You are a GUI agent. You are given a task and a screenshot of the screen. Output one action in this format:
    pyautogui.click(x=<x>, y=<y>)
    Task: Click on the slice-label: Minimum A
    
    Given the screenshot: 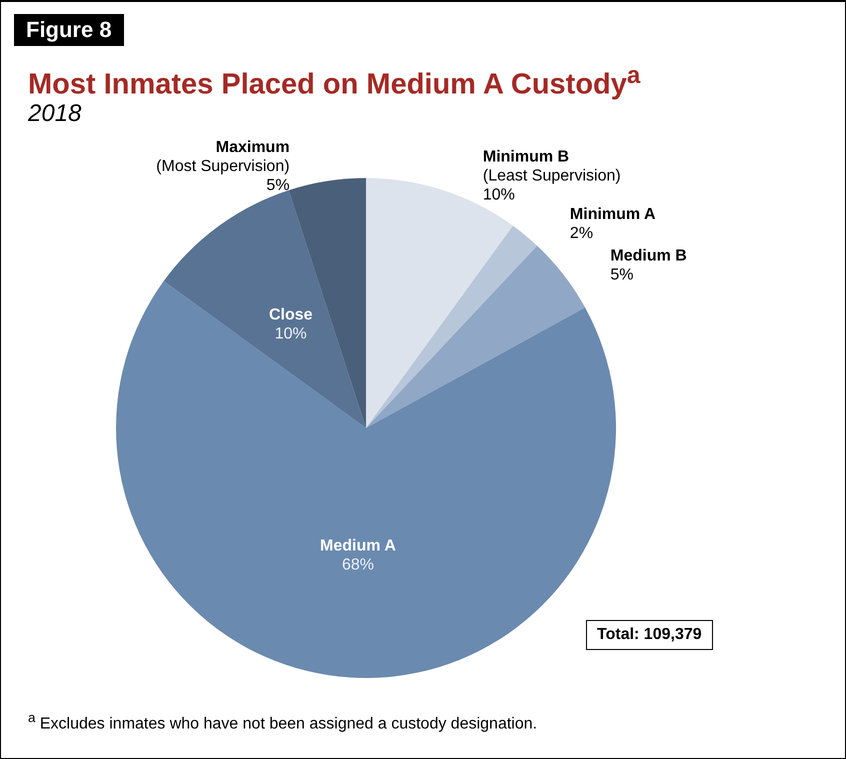 What is the action you would take?
    pyautogui.click(x=613, y=214)
    